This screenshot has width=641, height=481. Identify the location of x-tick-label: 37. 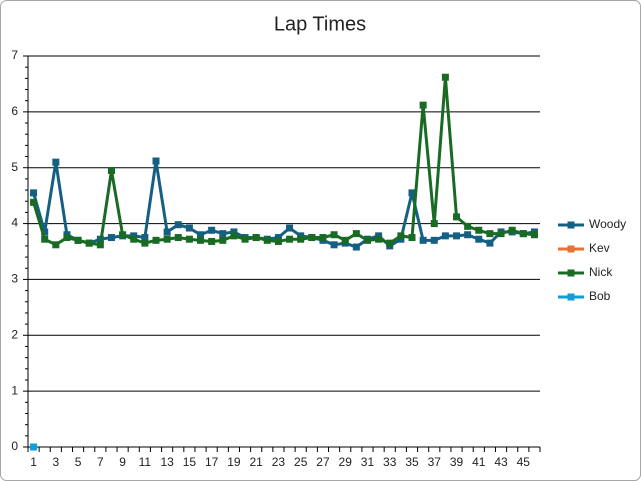
(435, 462).